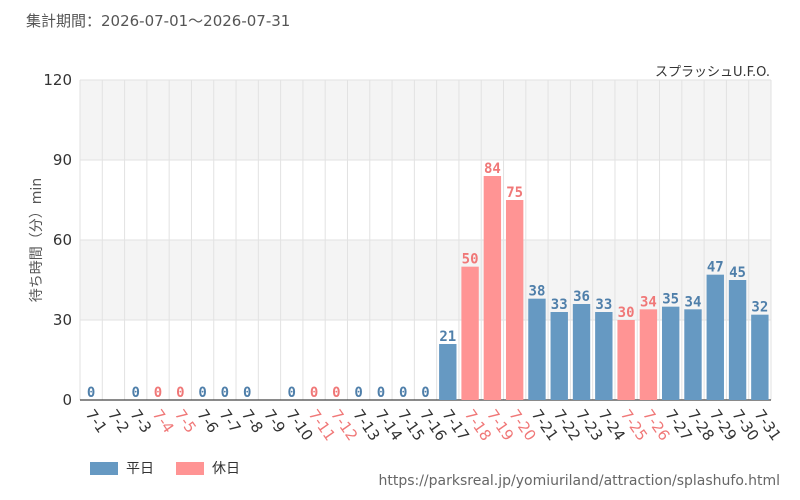 The height and width of the screenshot is (500, 800). Describe the element at coordinates (172, 468) in the screenshot. I see `legend: 平日 休日` at that location.